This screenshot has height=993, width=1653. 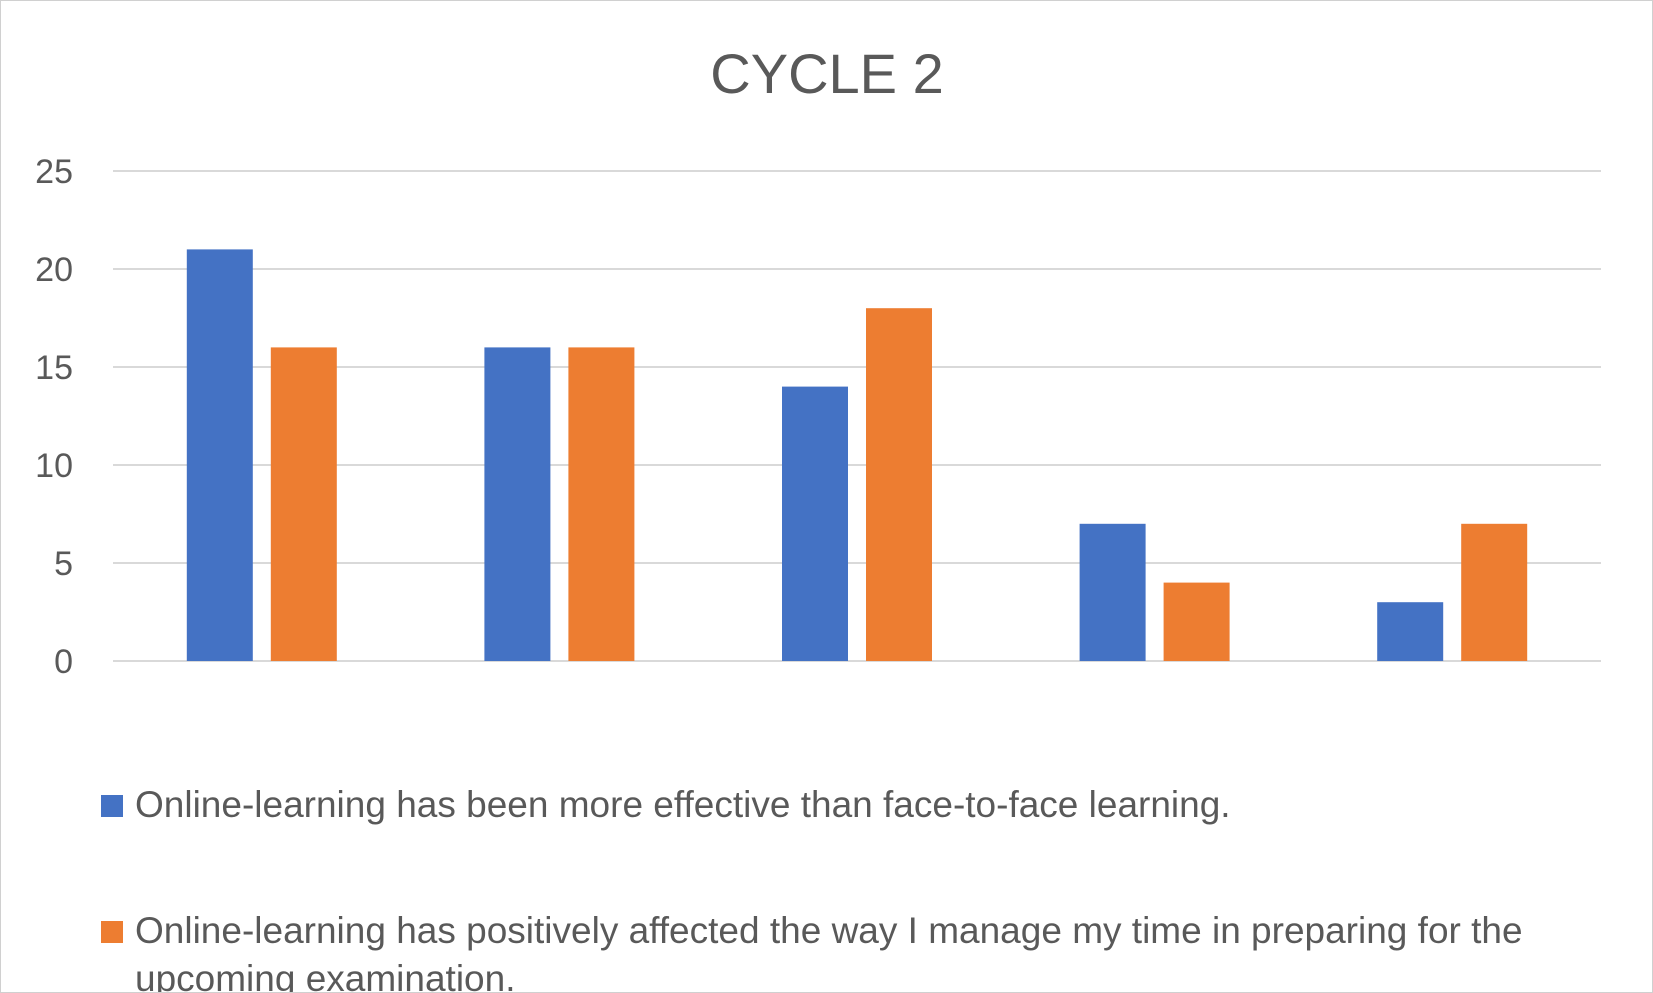 What do you see at coordinates (54, 417) in the screenshot?
I see `y-axis-tick-labels: 0 5 10 15 20 25` at bounding box center [54, 417].